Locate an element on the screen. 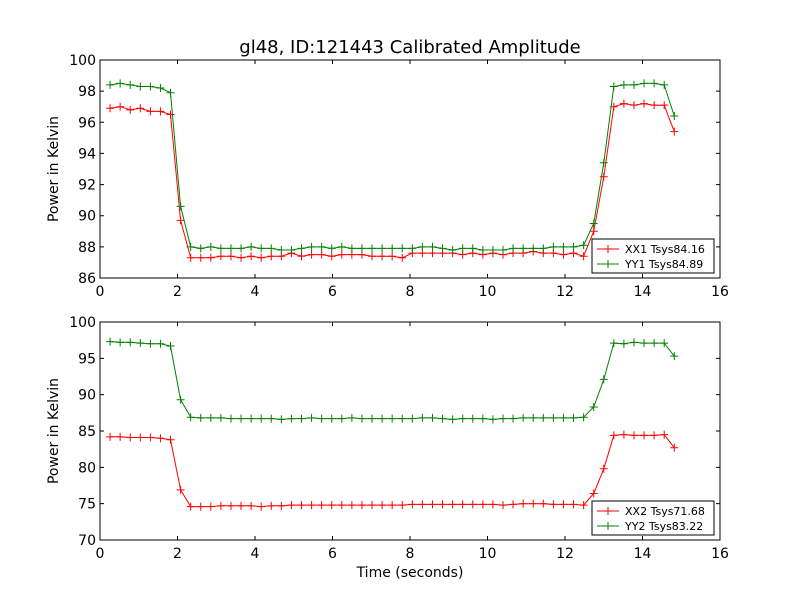 Image resolution: width=800 pixels, height=600 pixels. y-tick-label: 88 is located at coordinates (87, 248).